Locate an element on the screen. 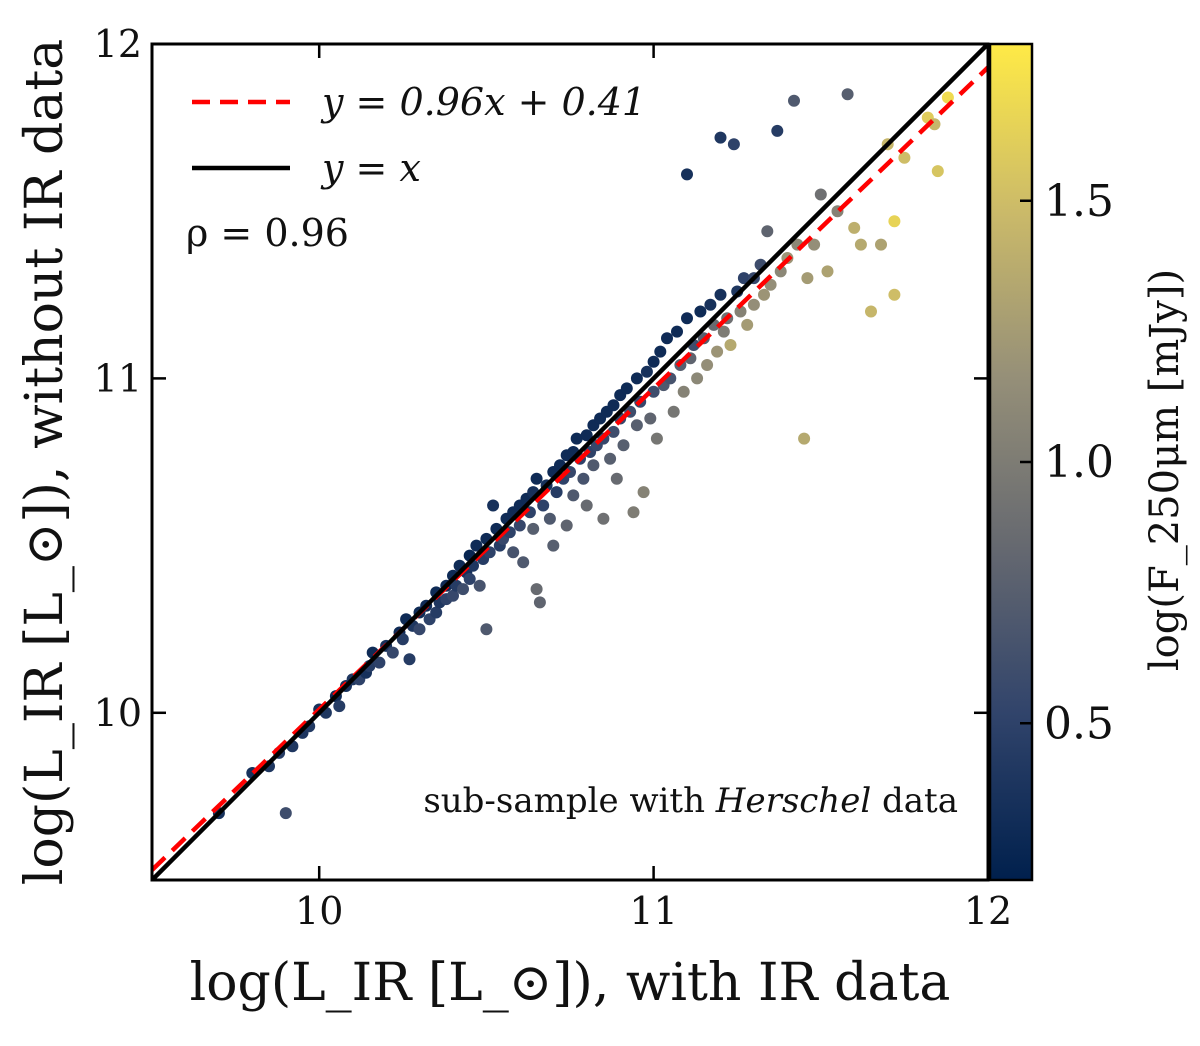 This screenshot has width=1200, height=1046. correlation-label: ρ = 0.96 is located at coordinates (267, 233).